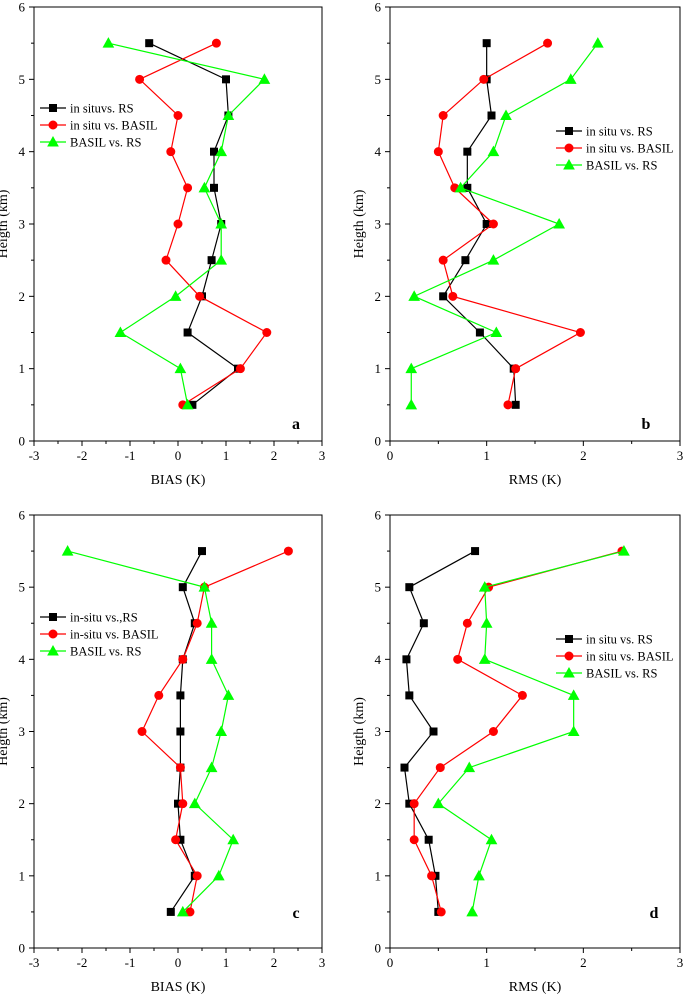 This screenshot has height=1000, width=685. What do you see at coordinates (34, 962) in the screenshot?
I see `x-tick-label: -3` at bounding box center [34, 962].